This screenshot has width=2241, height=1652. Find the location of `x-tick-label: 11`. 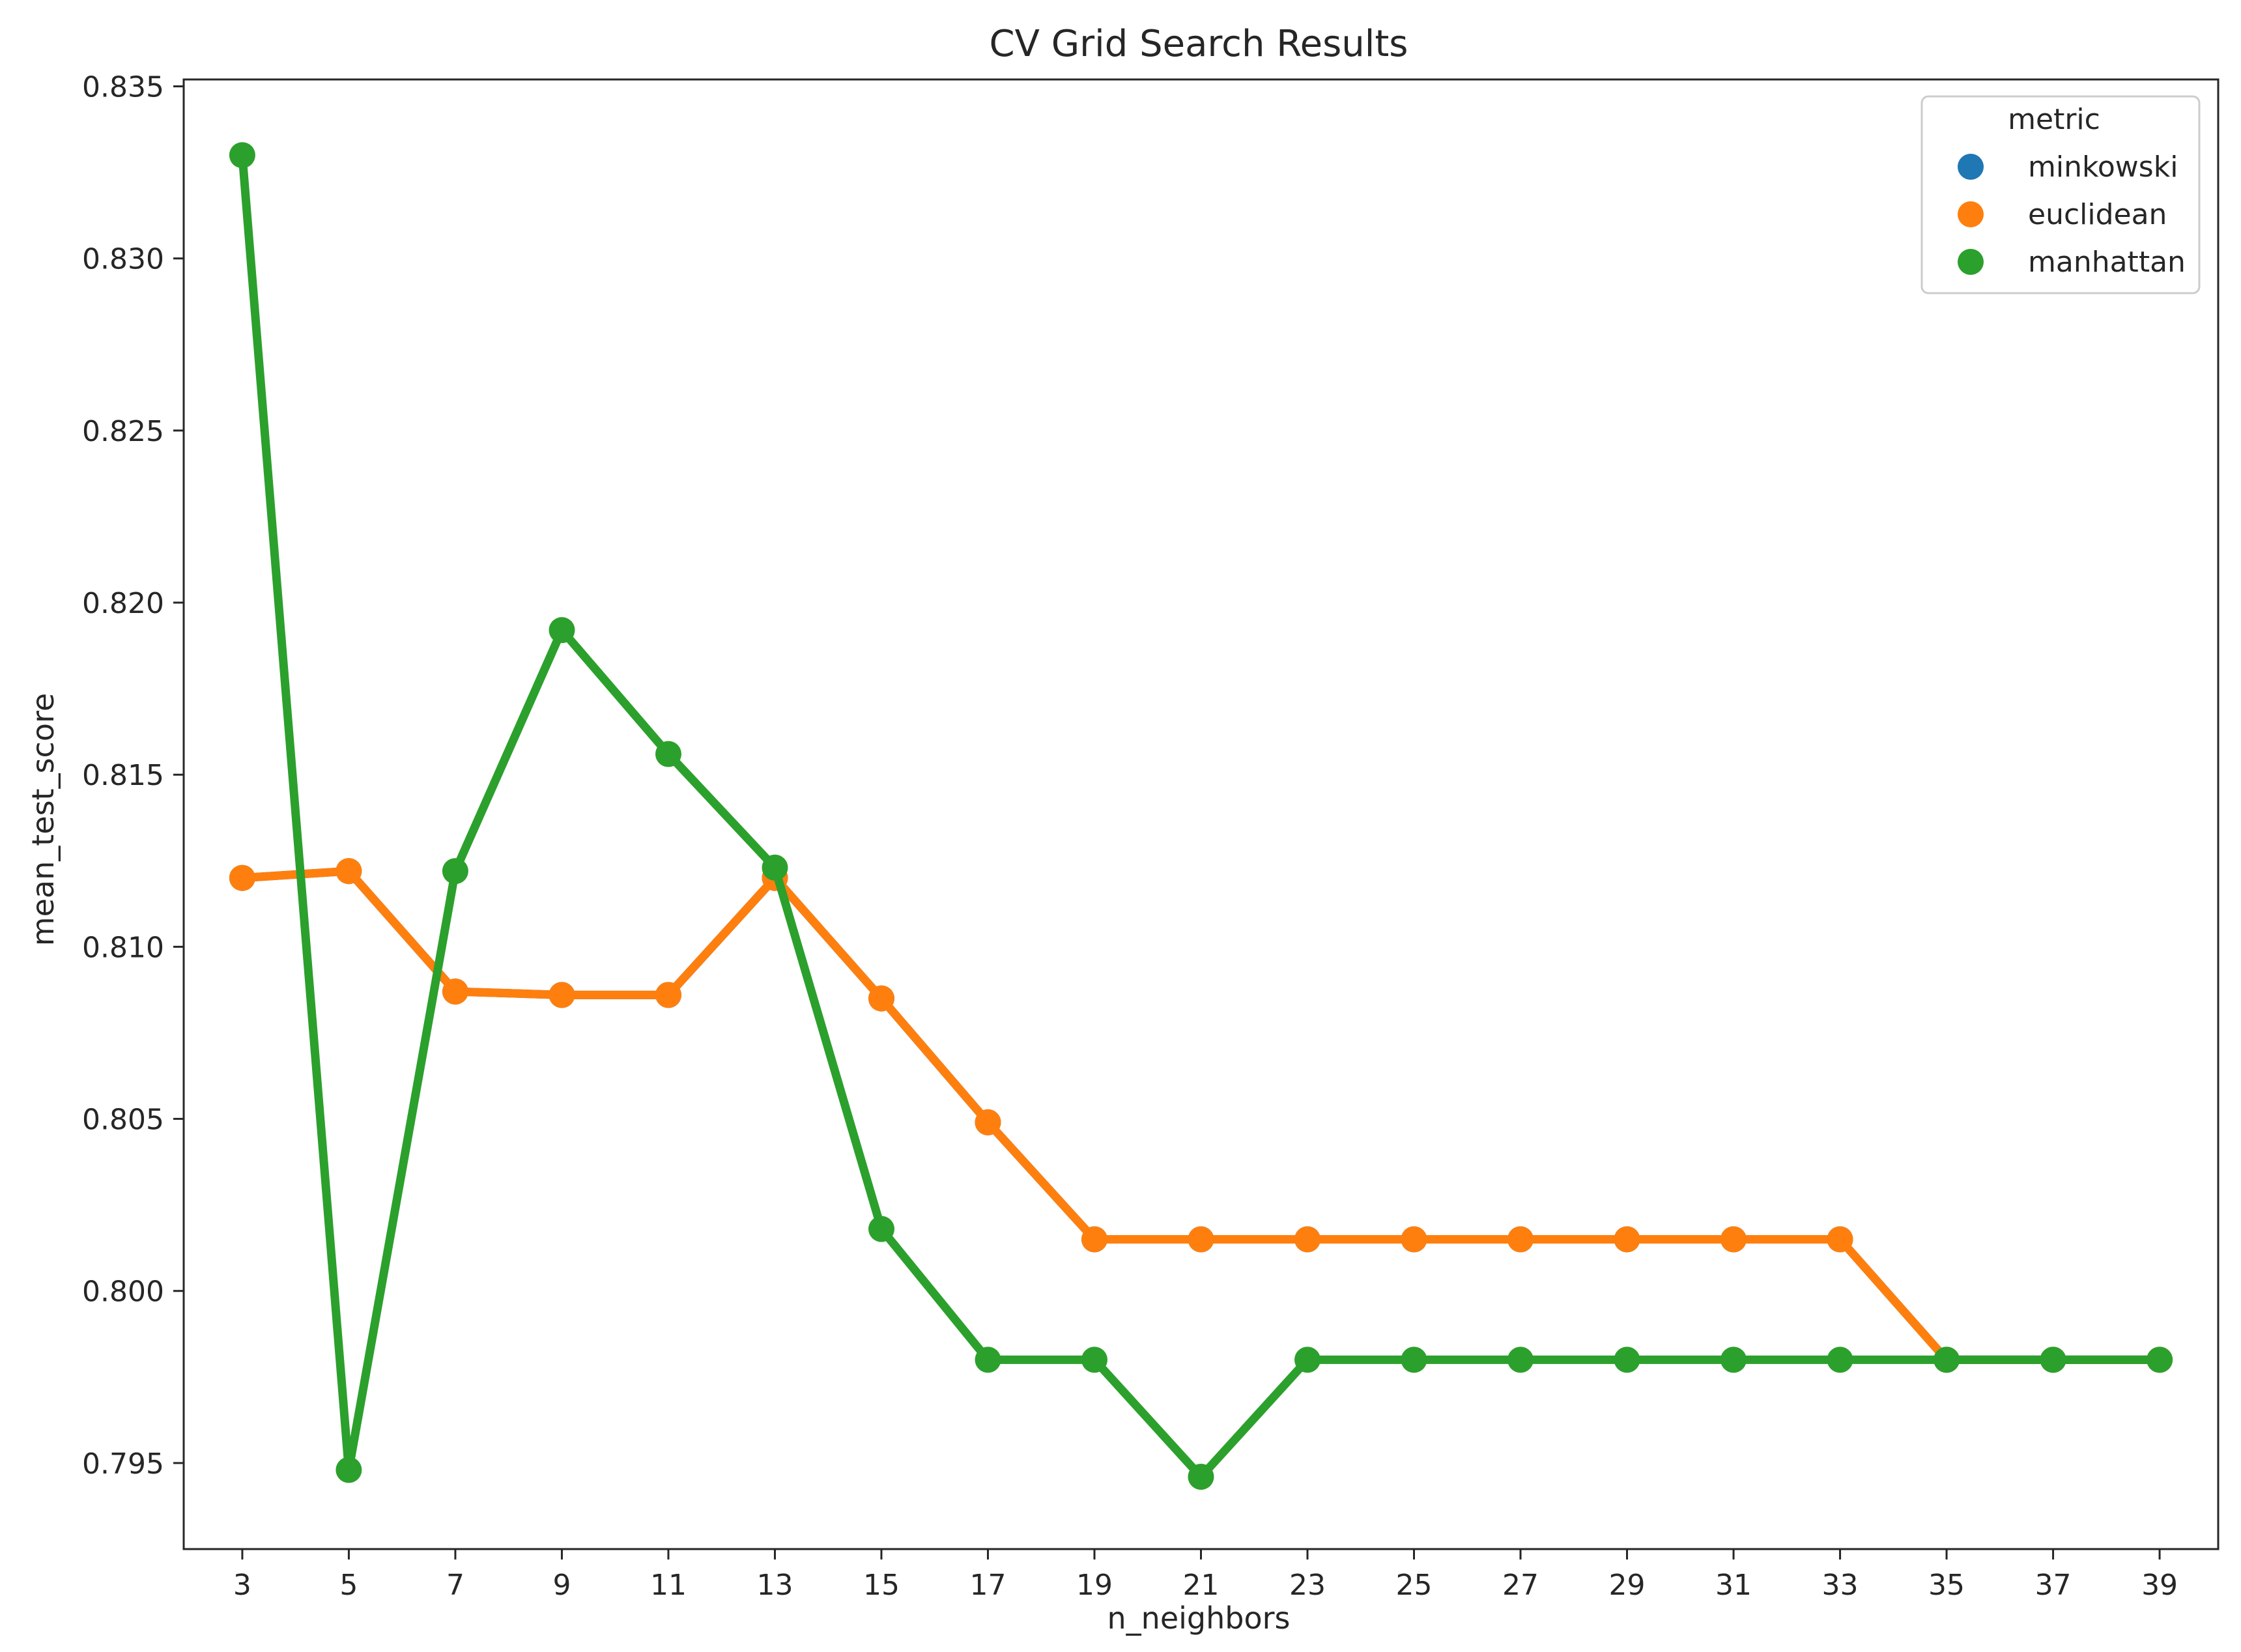

x-tick-label: 11 is located at coordinates (669, 1585).